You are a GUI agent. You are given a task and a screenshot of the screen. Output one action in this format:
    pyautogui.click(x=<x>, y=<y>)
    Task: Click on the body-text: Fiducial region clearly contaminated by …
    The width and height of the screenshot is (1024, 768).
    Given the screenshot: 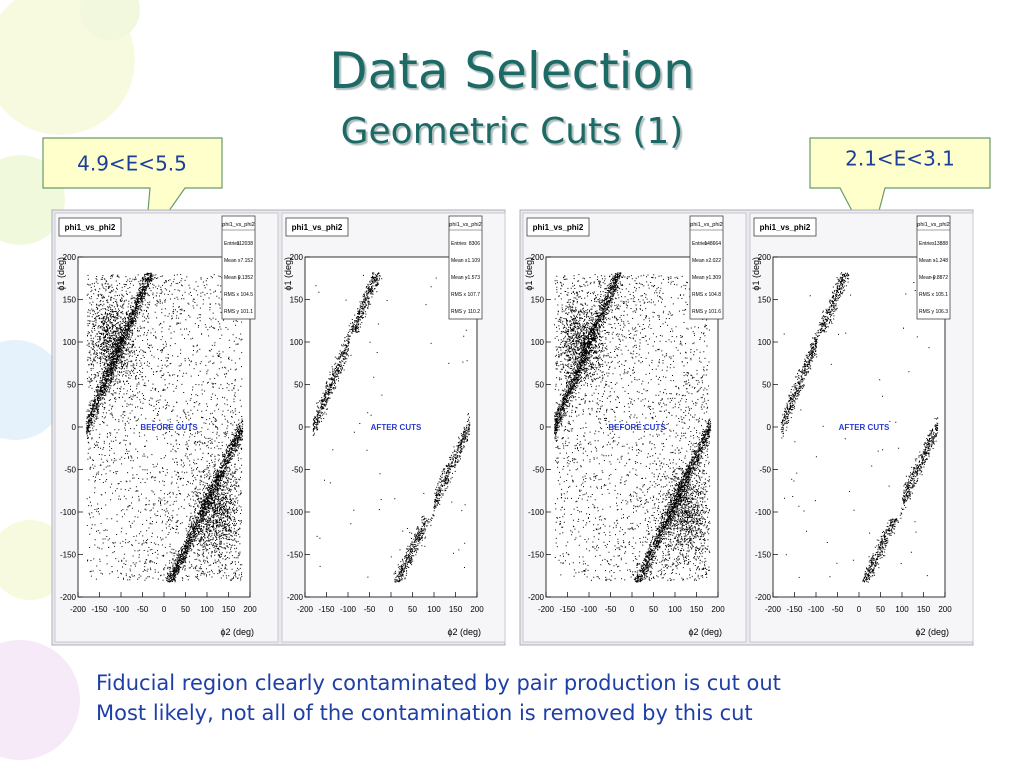 What is the action you would take?
    pyautogui.click(x=438, y=683)
    